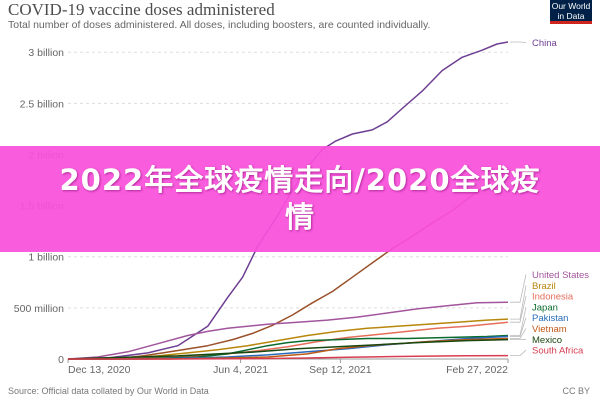  I want to click on series-line-indonesia, so click(288, 340).